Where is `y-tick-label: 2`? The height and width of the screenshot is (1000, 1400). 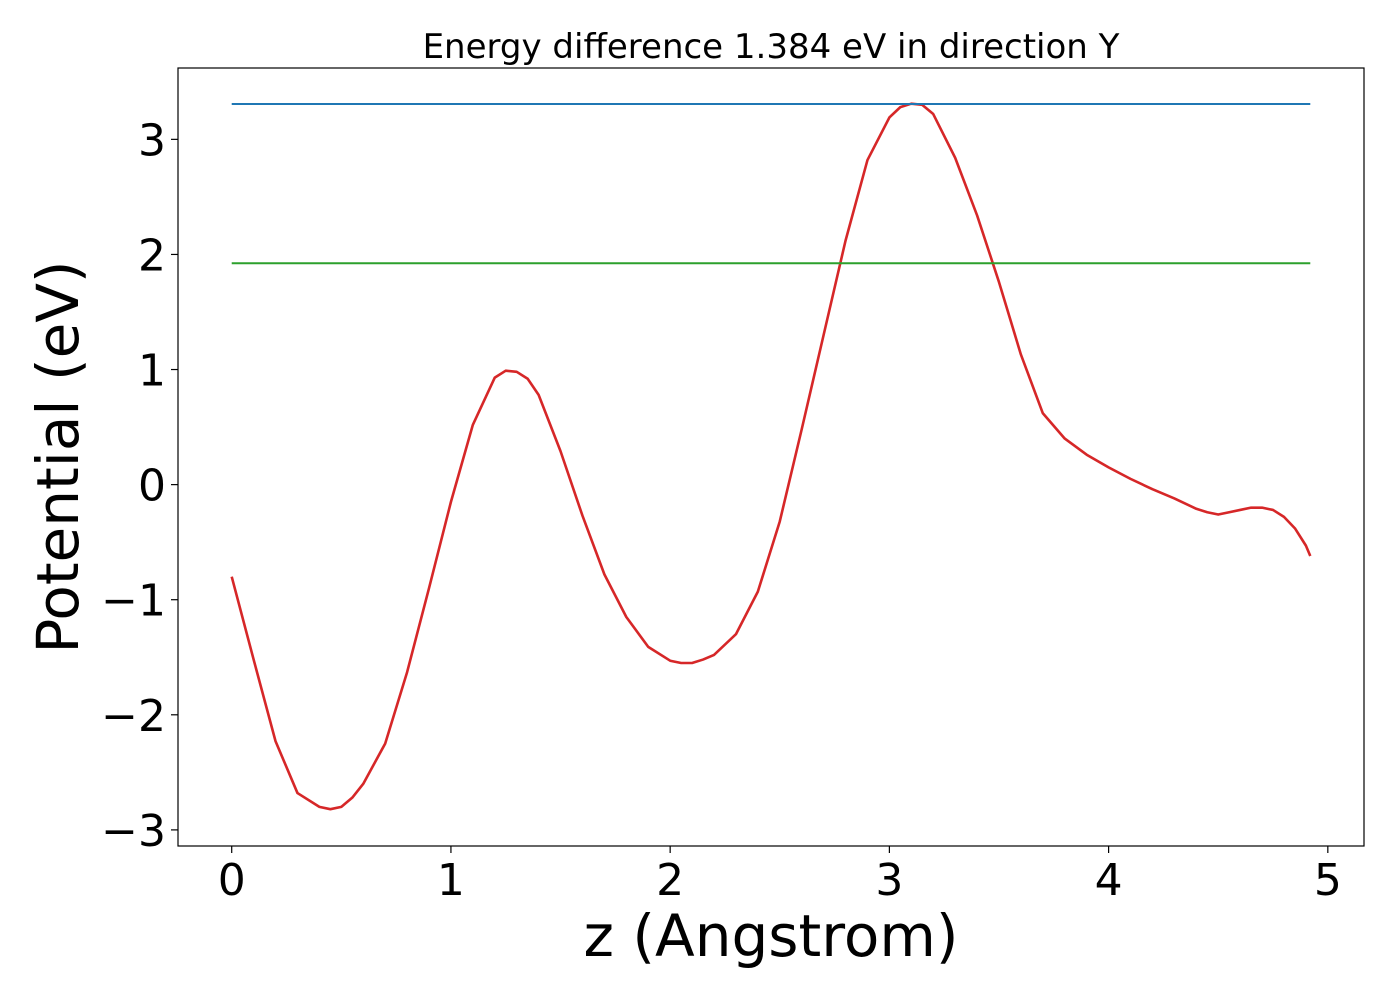 y-tick-label: 2 is located at coordinates (152, 255).